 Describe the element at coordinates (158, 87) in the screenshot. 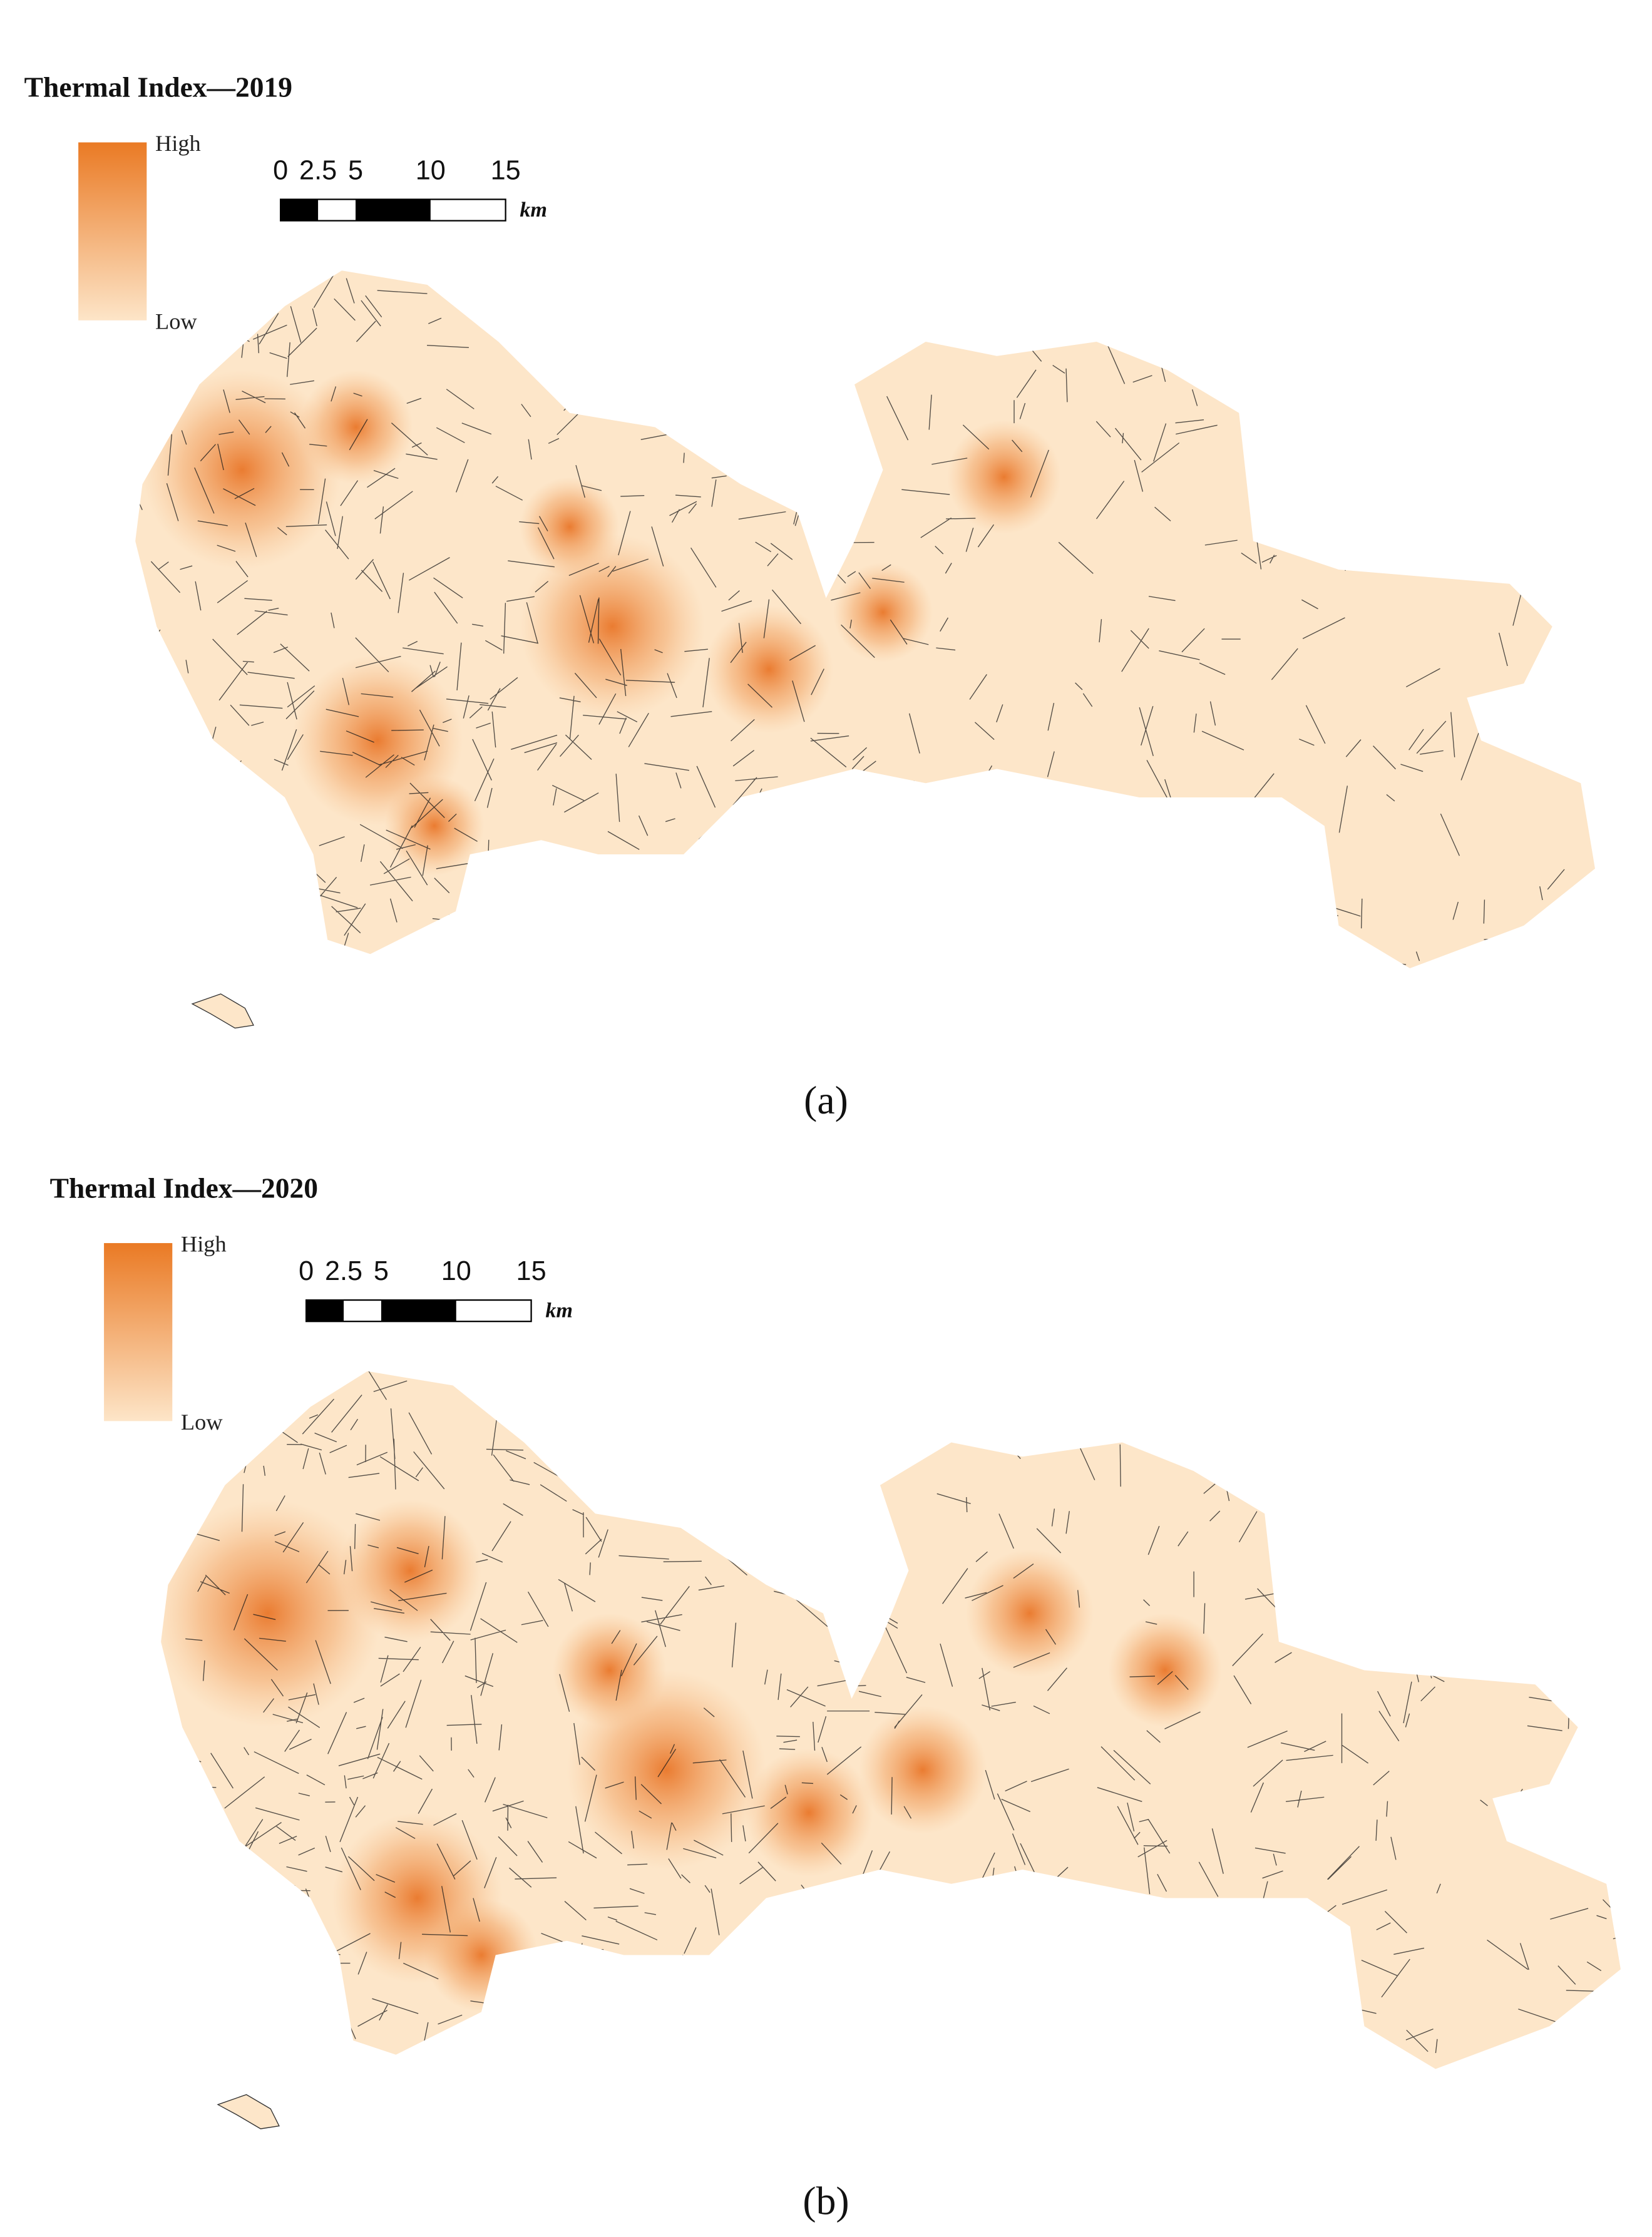

I see `panel-title: Thermal Index—2019` at that location.